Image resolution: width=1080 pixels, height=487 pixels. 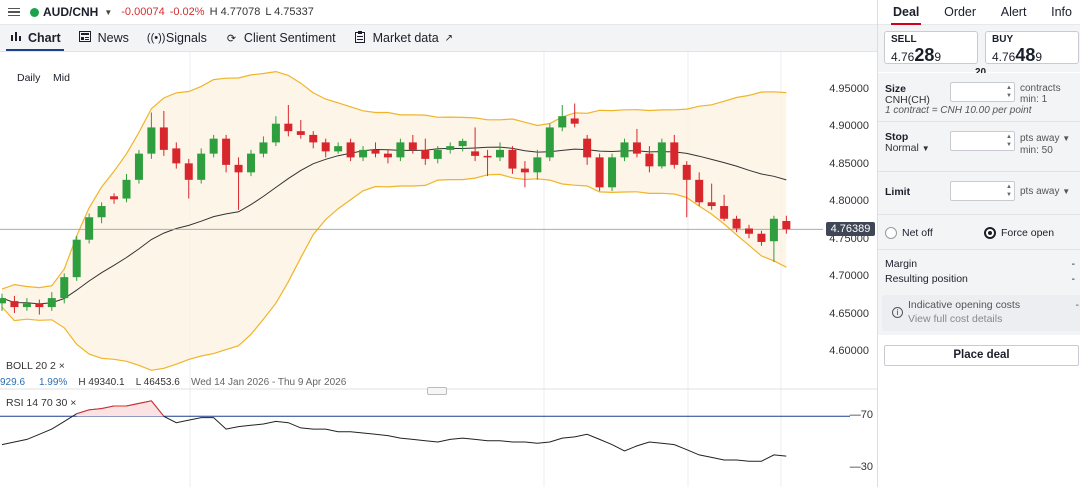 I want to click on resulting-position-row: Resulting position -, so click(x=980, y=279).